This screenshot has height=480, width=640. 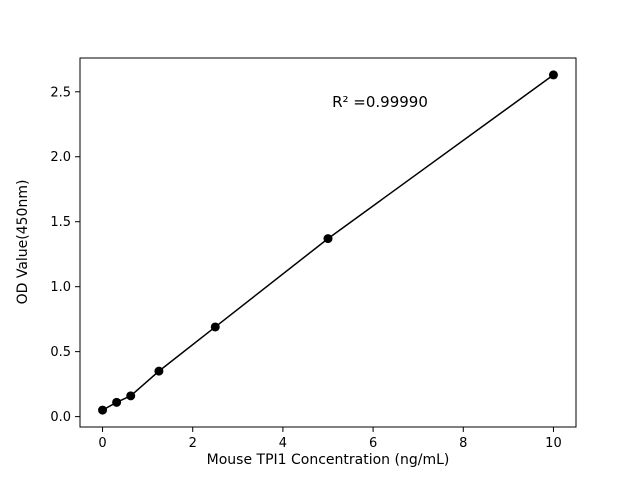 I want to click on y-tick-label: 2.5, so click(x=60, y=92).